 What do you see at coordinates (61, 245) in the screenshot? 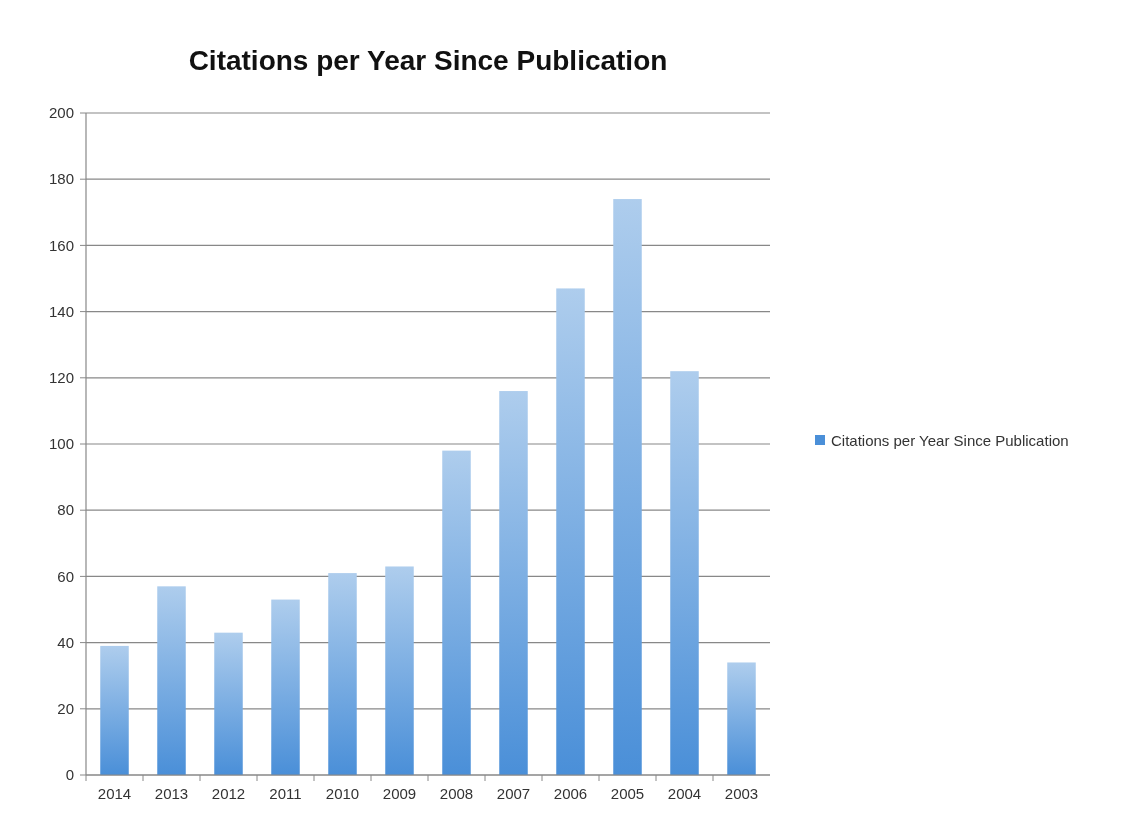
I see `y-tick-label: 160` at bounding box center [61, 245].